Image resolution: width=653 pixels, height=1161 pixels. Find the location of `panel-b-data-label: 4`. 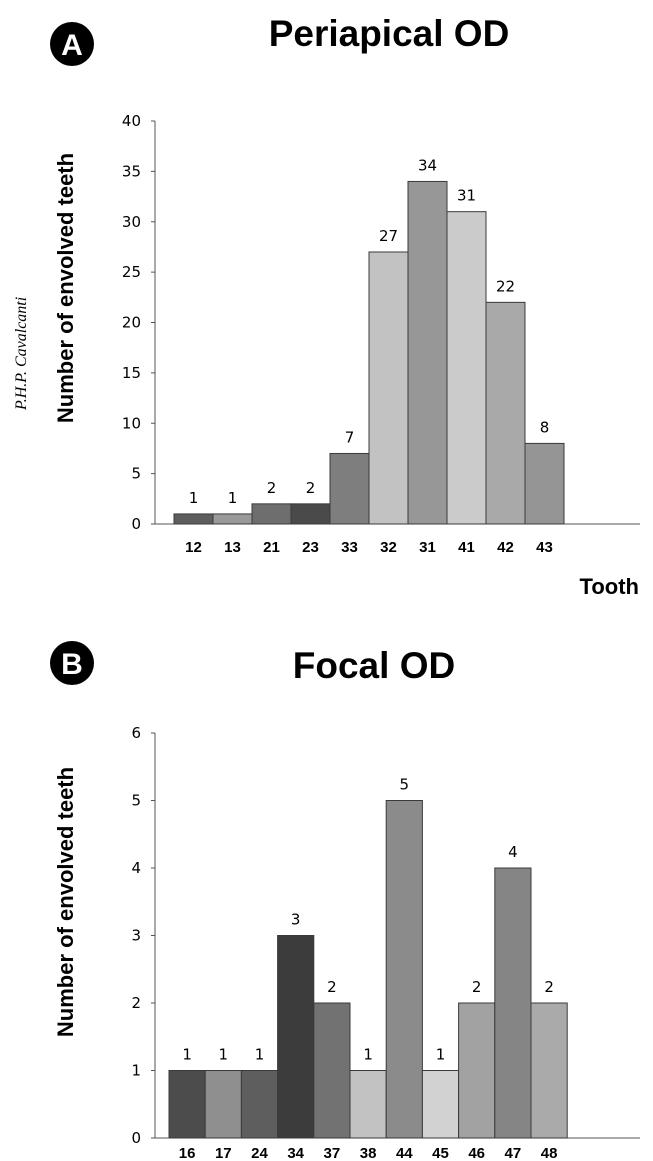

panel-b-data-label: 4 is located at coordinates (513, 852).